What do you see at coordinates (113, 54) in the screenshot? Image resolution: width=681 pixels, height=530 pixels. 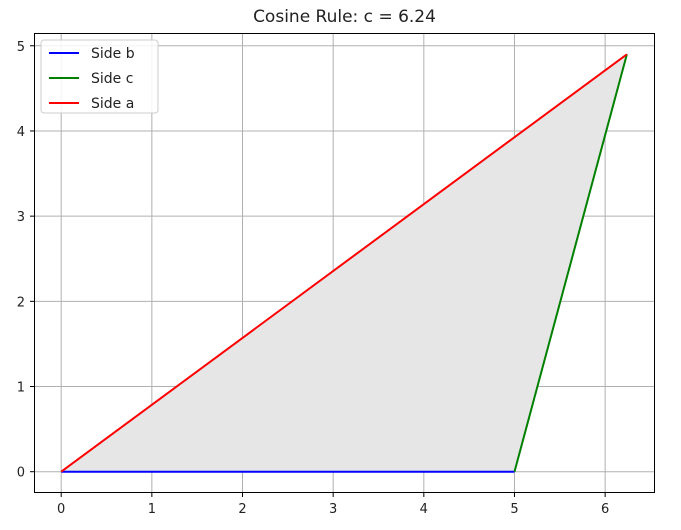 I see `legend-side-b-label: Side b` at bounding box center [113, 54].